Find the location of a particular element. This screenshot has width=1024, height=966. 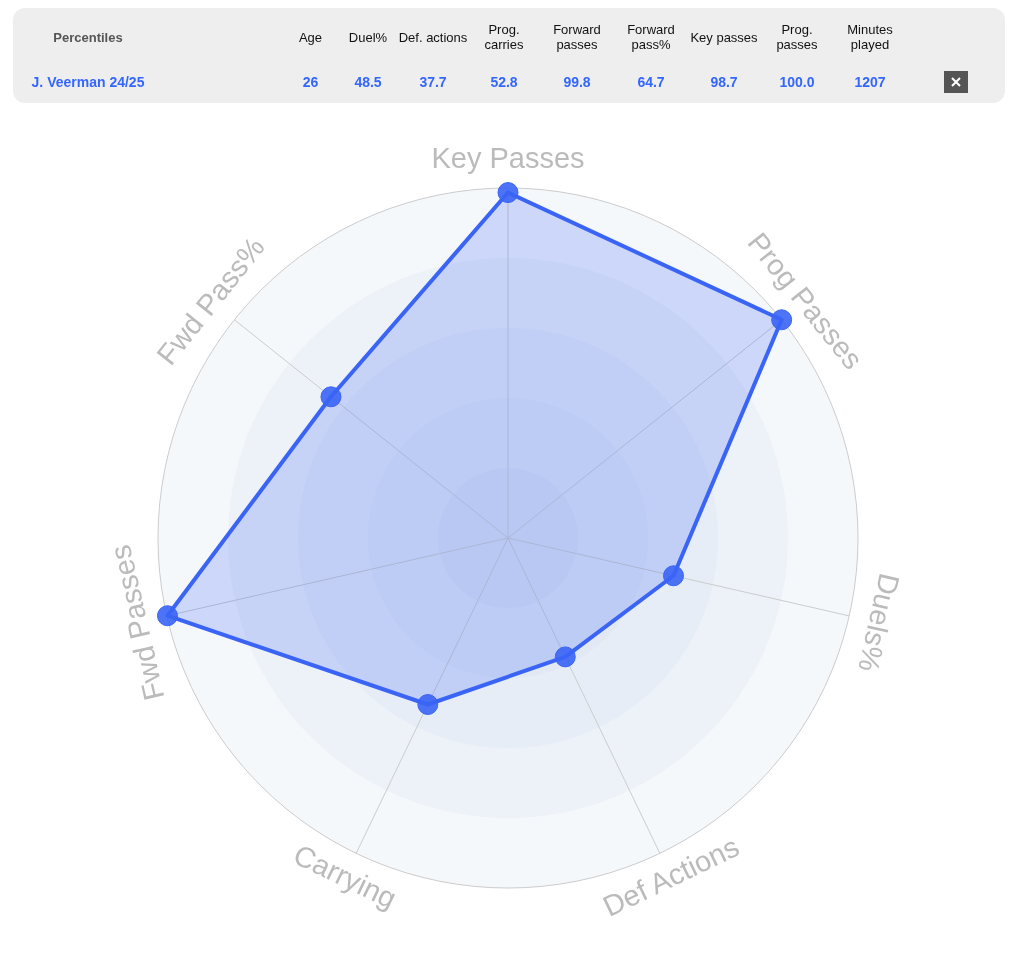

text: Def. actions is located at coordinates (433, 37).